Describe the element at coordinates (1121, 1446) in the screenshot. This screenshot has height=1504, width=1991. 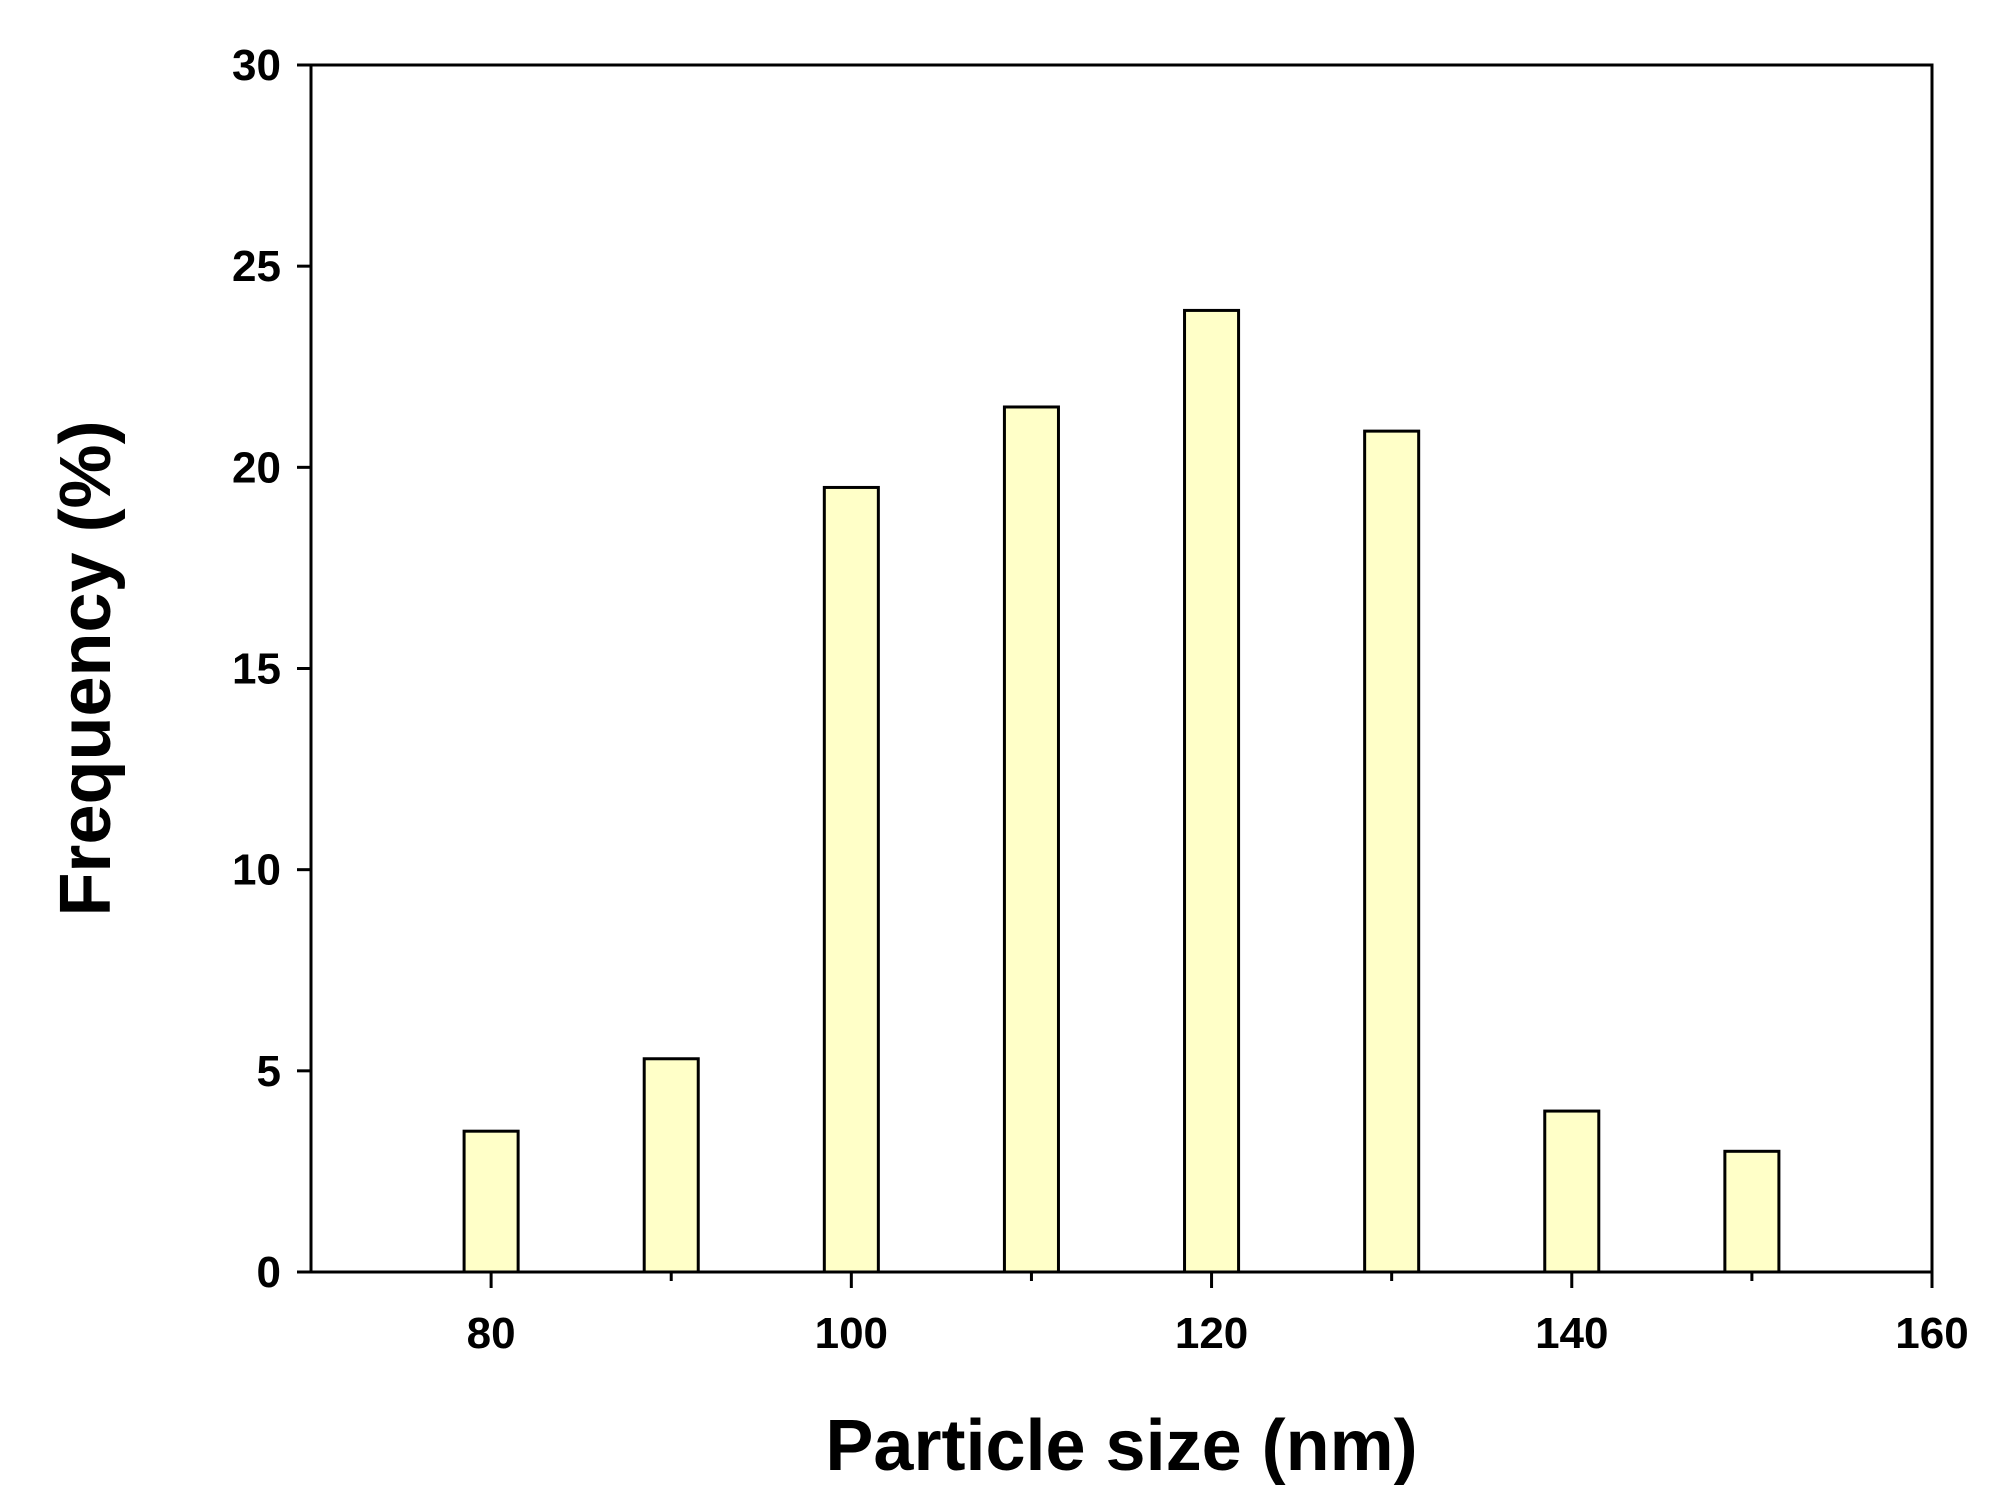
I see `x-axis-title: Particle size (nm)` at that location.